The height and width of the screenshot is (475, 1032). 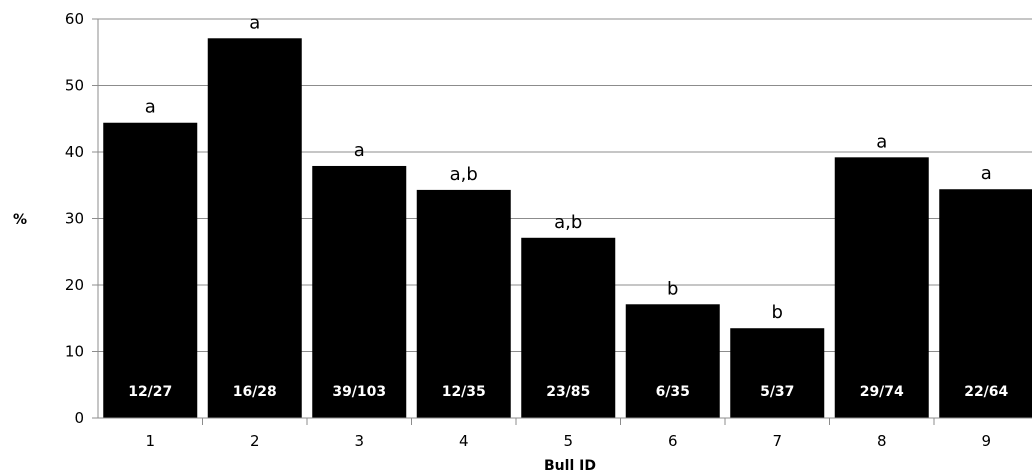 I want to click on count-label: 6/35, so click(x=673, y=392).